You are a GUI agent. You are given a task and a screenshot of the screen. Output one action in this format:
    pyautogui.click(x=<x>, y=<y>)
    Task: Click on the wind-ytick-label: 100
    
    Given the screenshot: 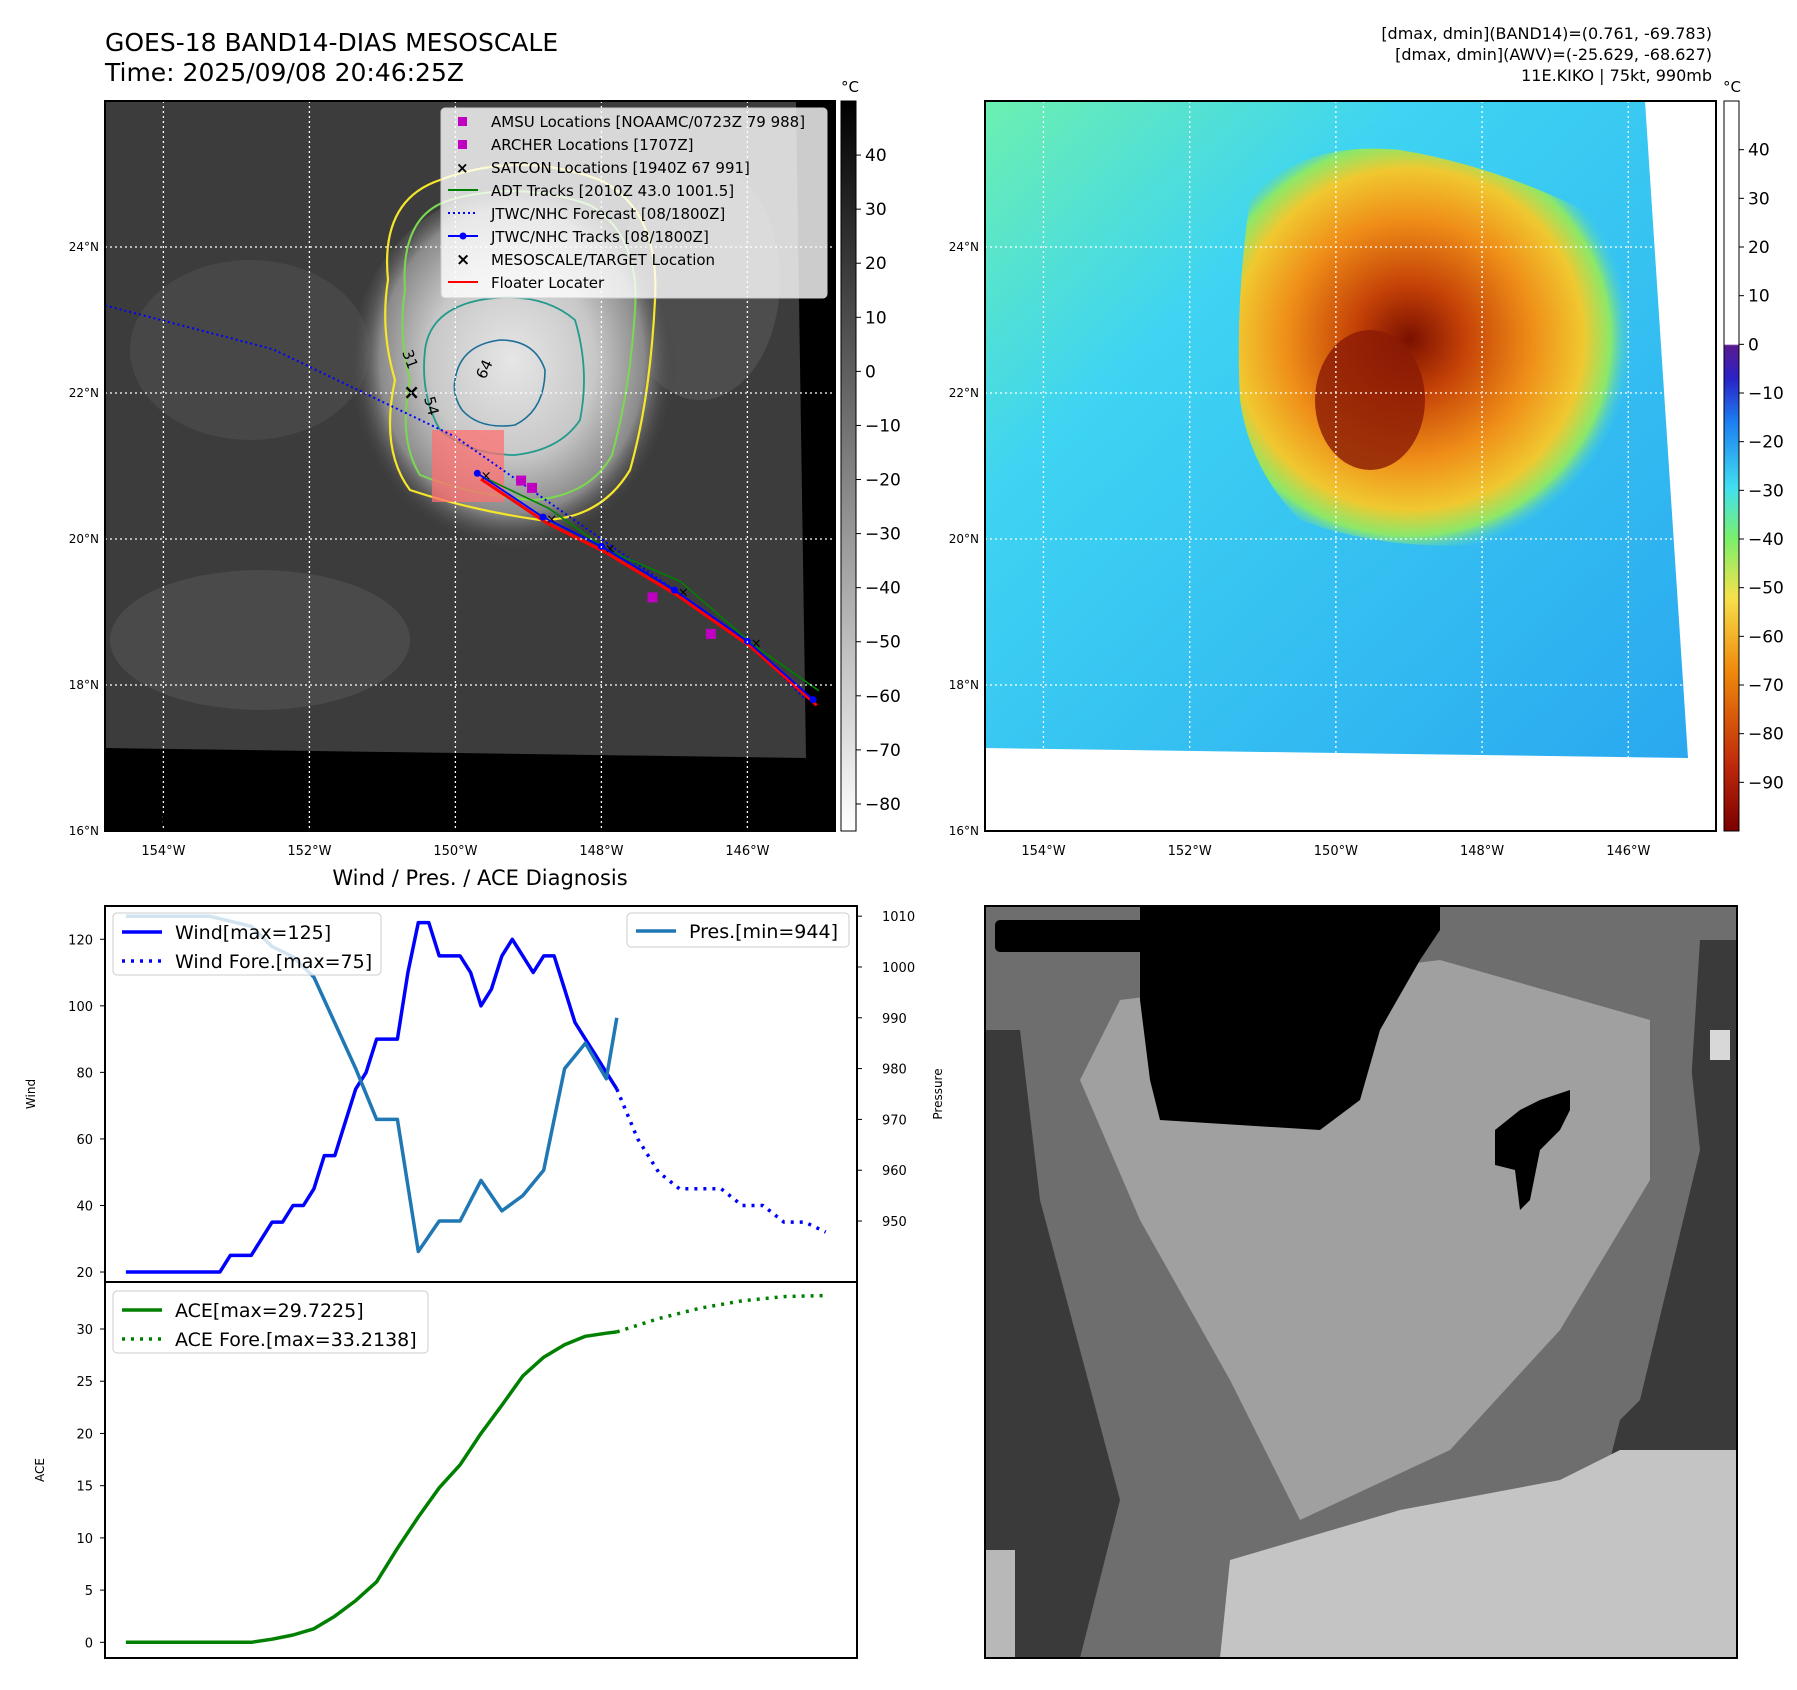 What is the action you would take?
    pyautogui.click(x=80, y=1007)
    